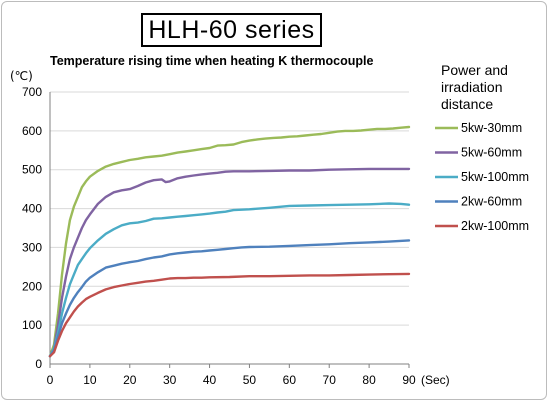 Image resolution: width=550 pixels, height=403 pixels. I want to click on y-tick-label: 300, so click(32, 247).